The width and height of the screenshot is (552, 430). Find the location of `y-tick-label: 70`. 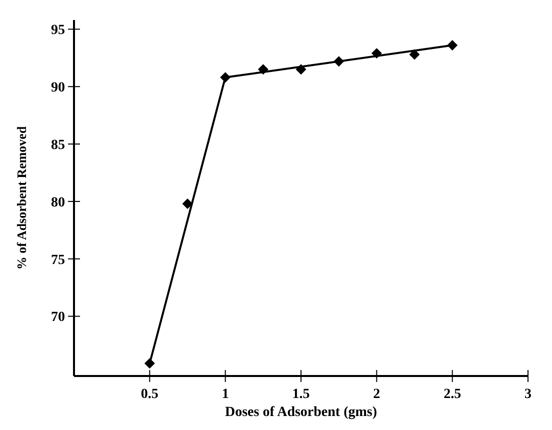

y-tick-label: 70 is located at coordinates (58, 318).